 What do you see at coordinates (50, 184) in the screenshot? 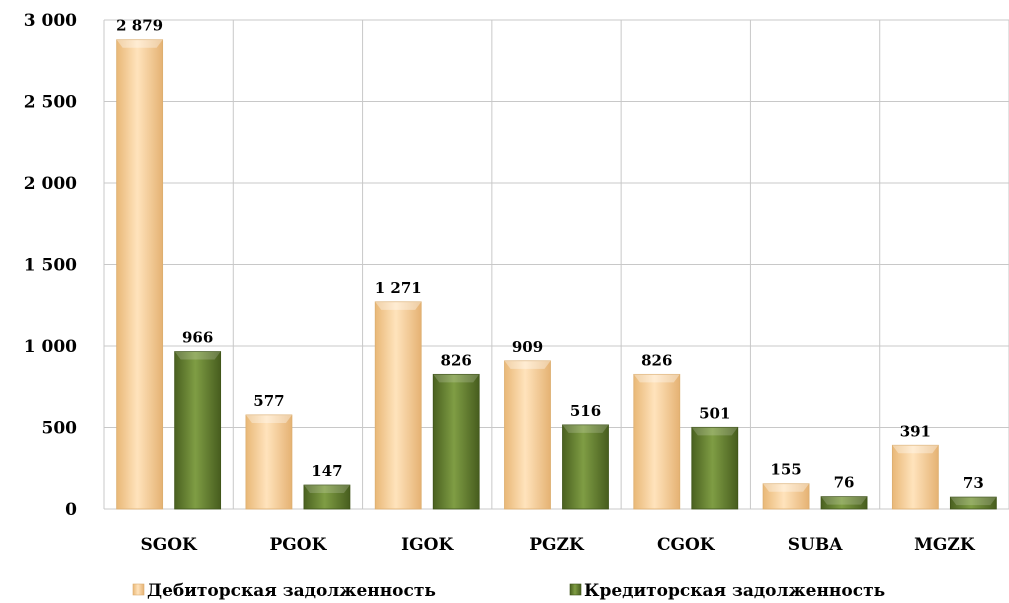
I see `y-tick-label: 2 000` at bounding box center [50, 184].